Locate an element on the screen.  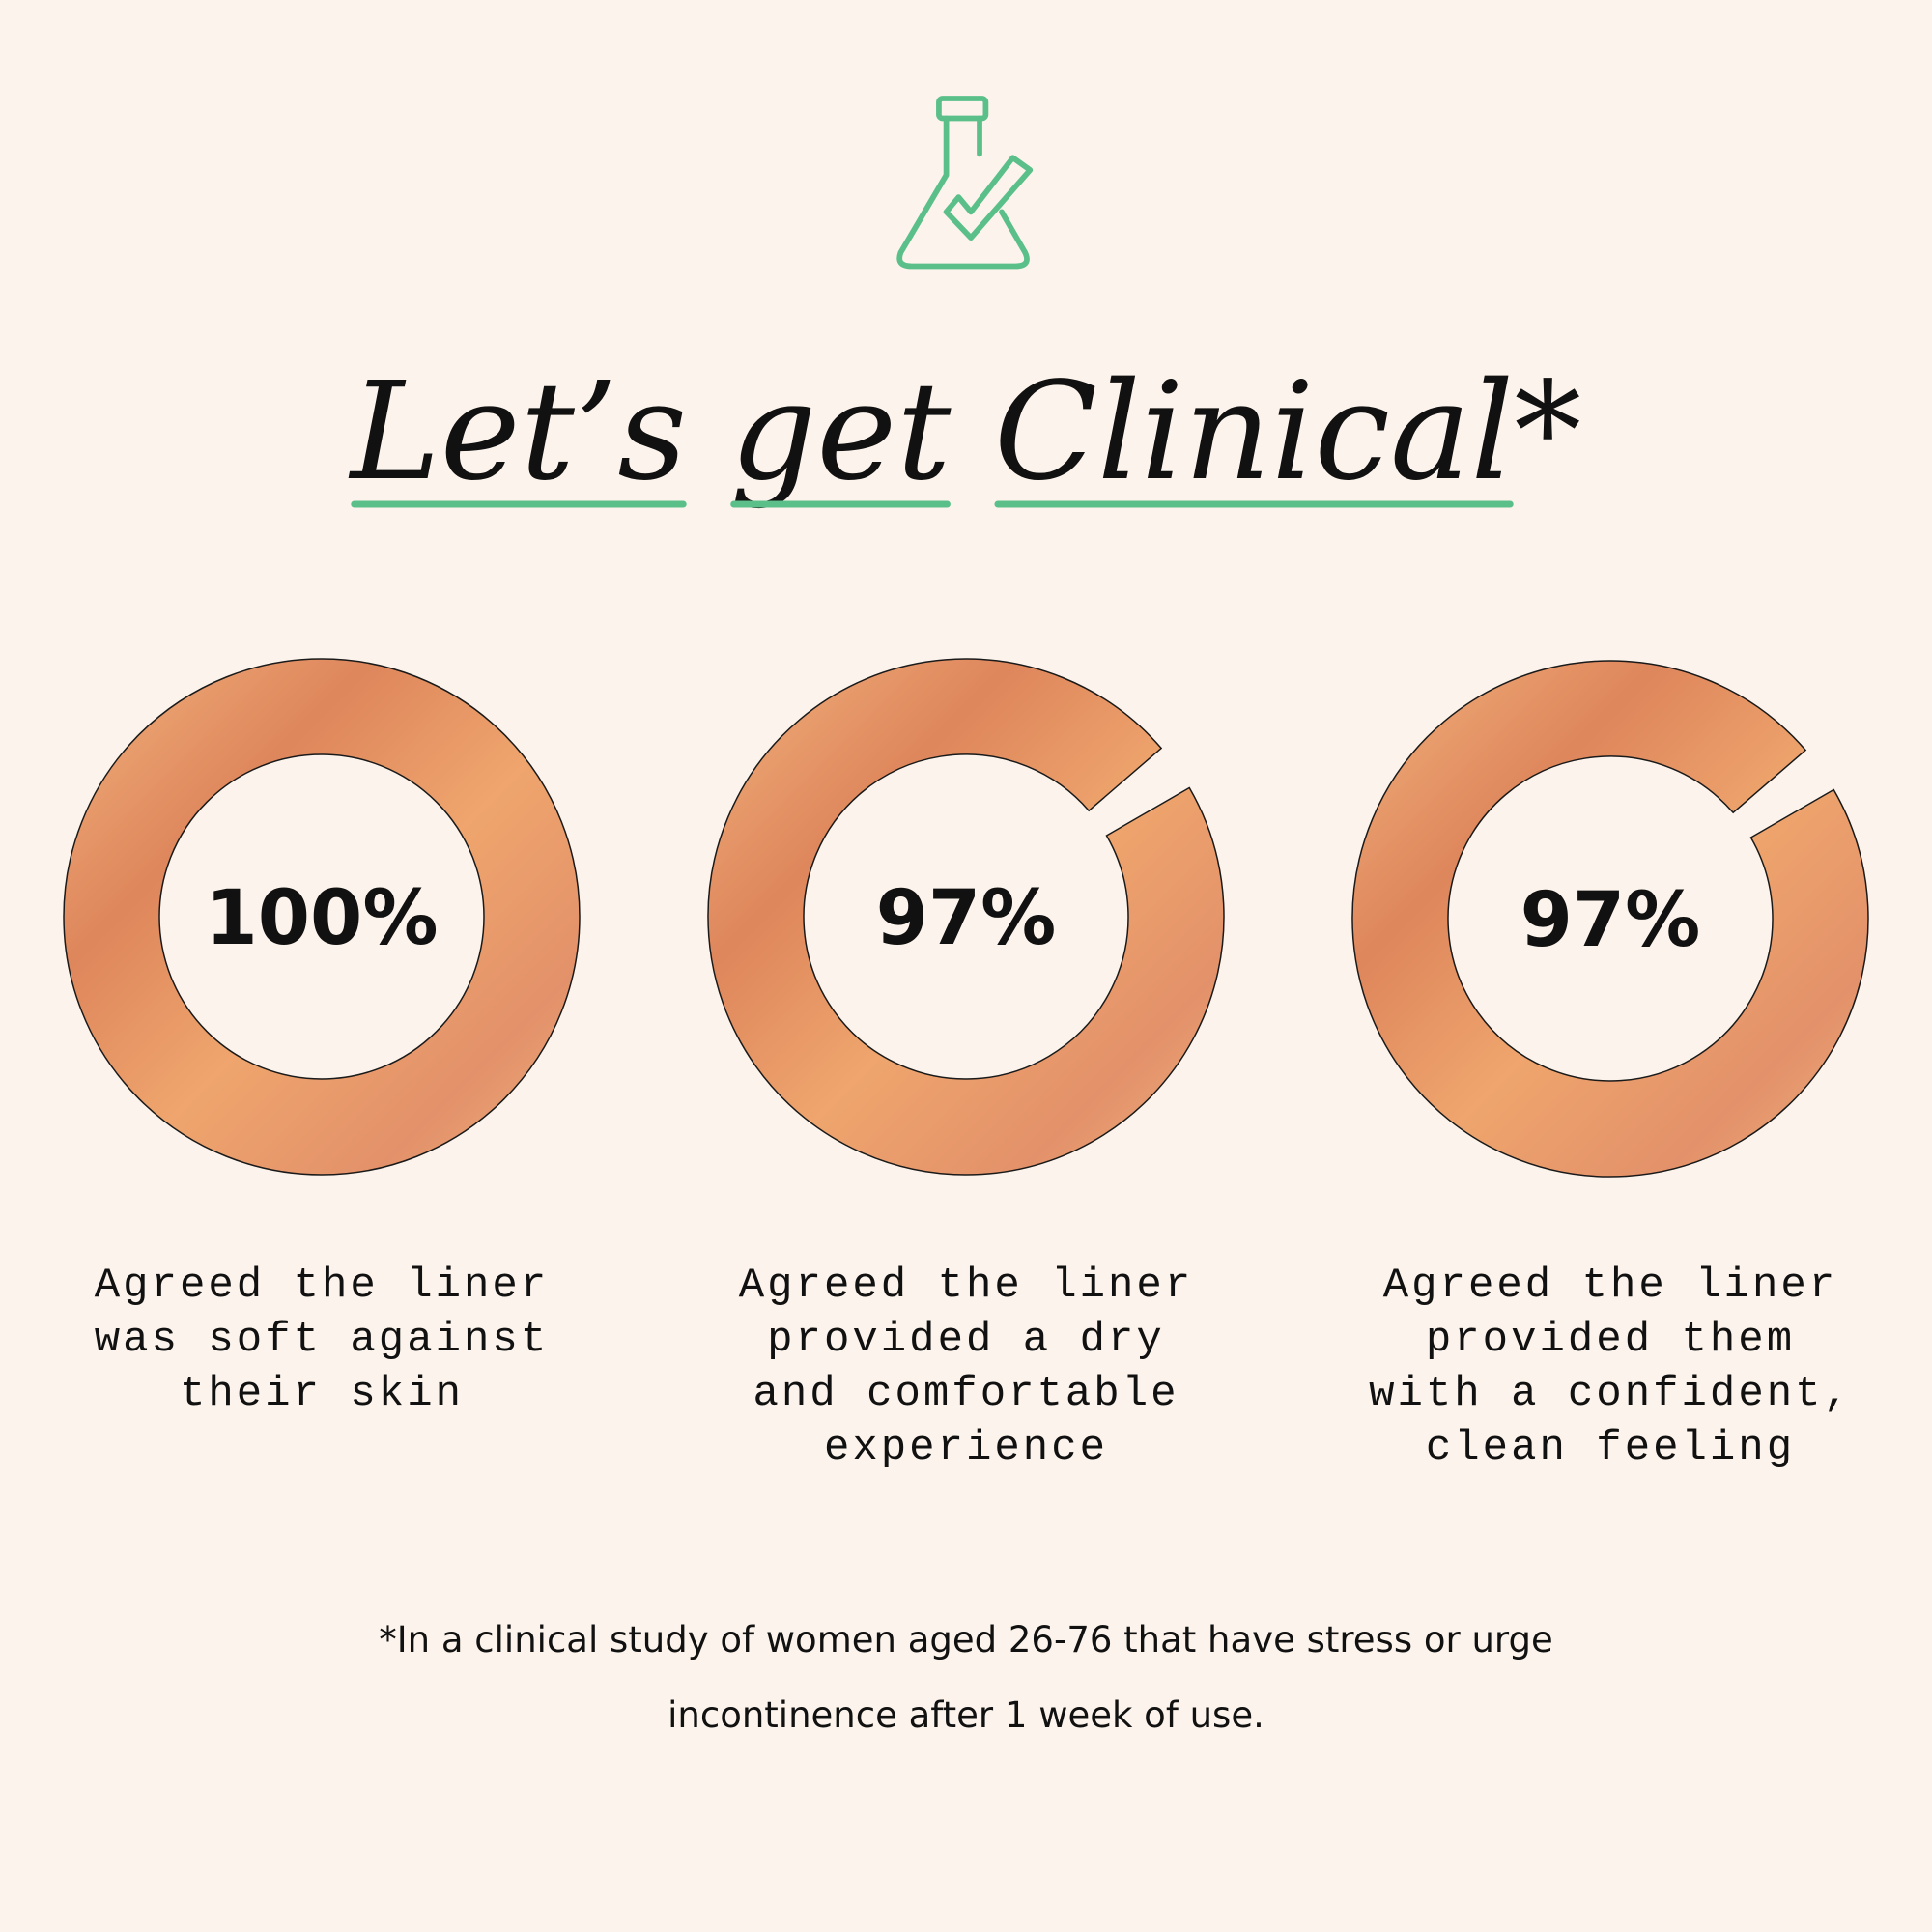
caption-line: experience is located at coordinates (966, 1448).